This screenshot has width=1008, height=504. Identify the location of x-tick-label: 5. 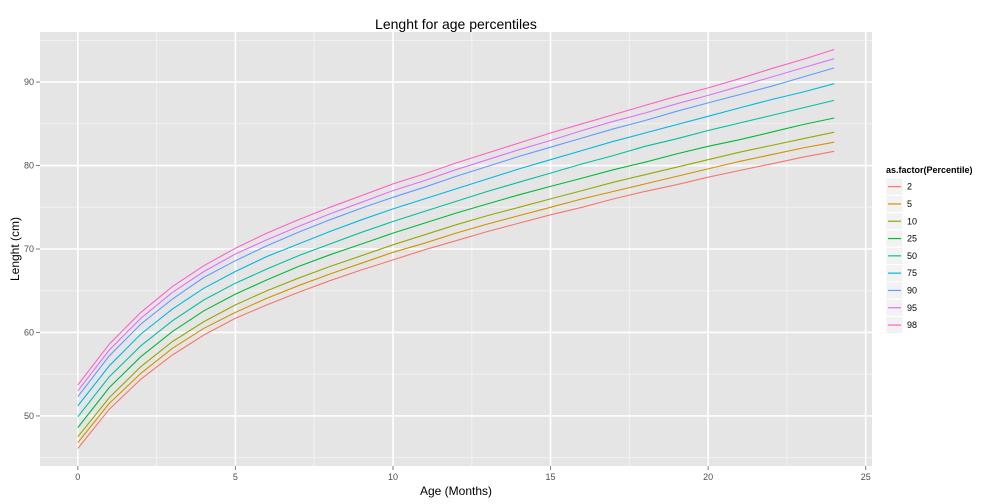
(235, 477).